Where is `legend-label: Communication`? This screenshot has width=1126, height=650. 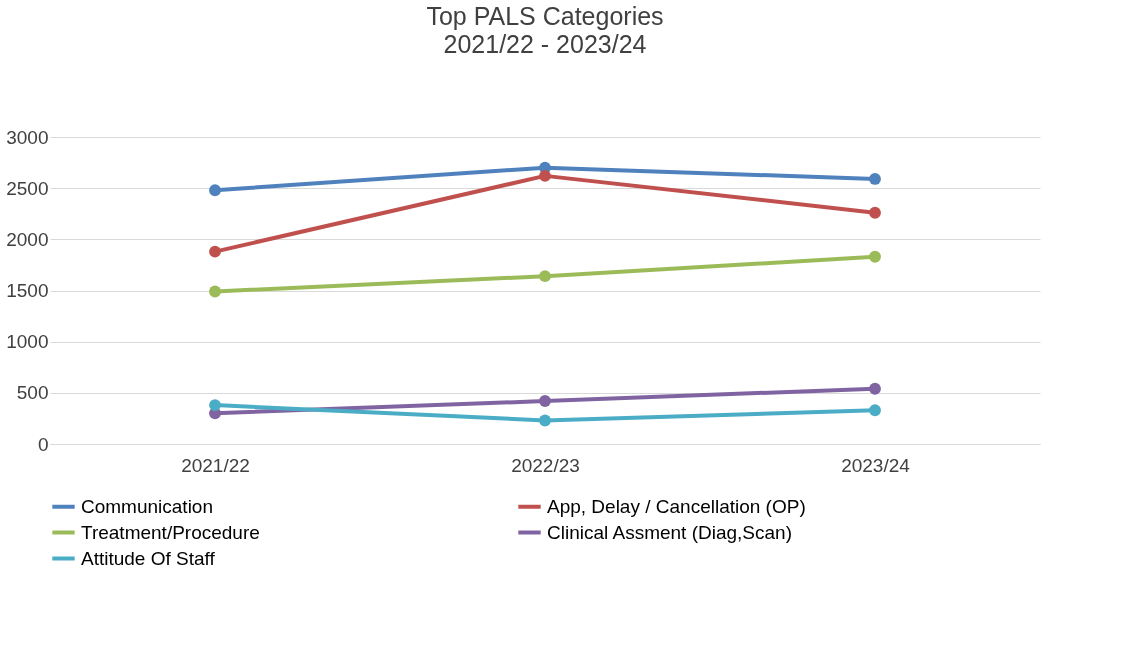
legend-label: Communication is located at coordinates (147, 506).